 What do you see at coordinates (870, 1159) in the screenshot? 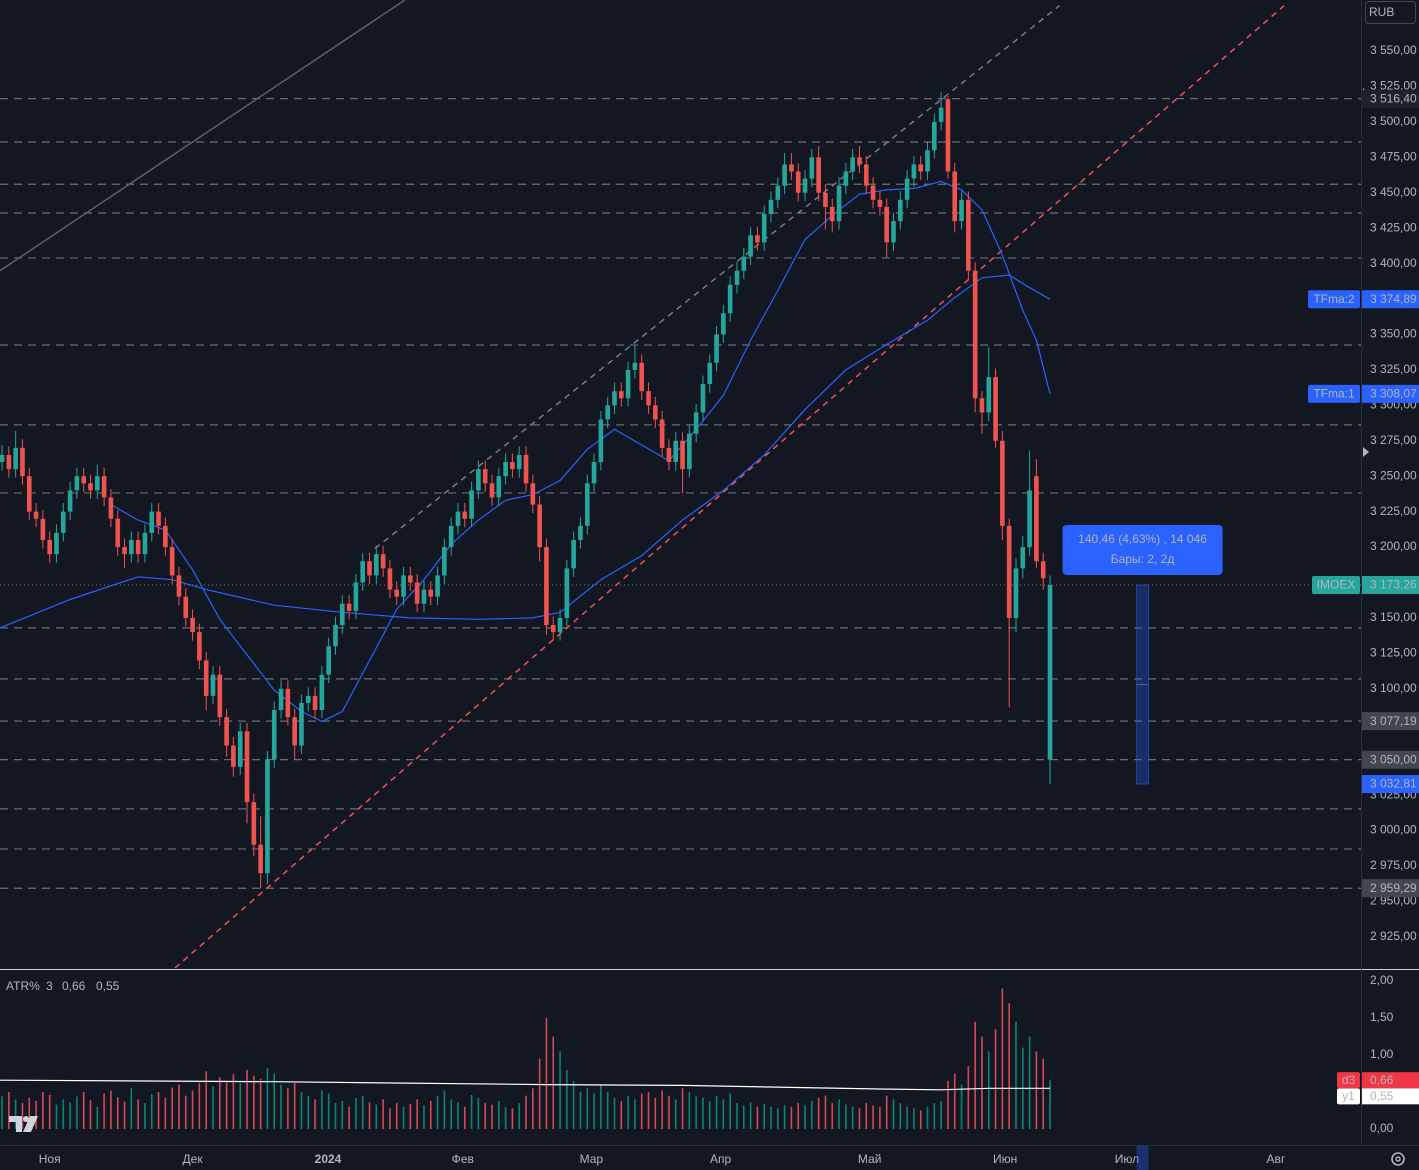
I see `x-tick-label: Май` at bounding box center [870, 1159].